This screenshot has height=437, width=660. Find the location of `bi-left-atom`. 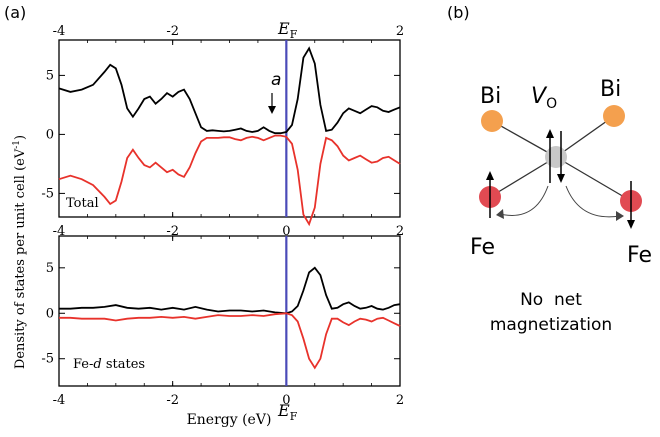

bi-left-atom is located at coordinates (492, 121).